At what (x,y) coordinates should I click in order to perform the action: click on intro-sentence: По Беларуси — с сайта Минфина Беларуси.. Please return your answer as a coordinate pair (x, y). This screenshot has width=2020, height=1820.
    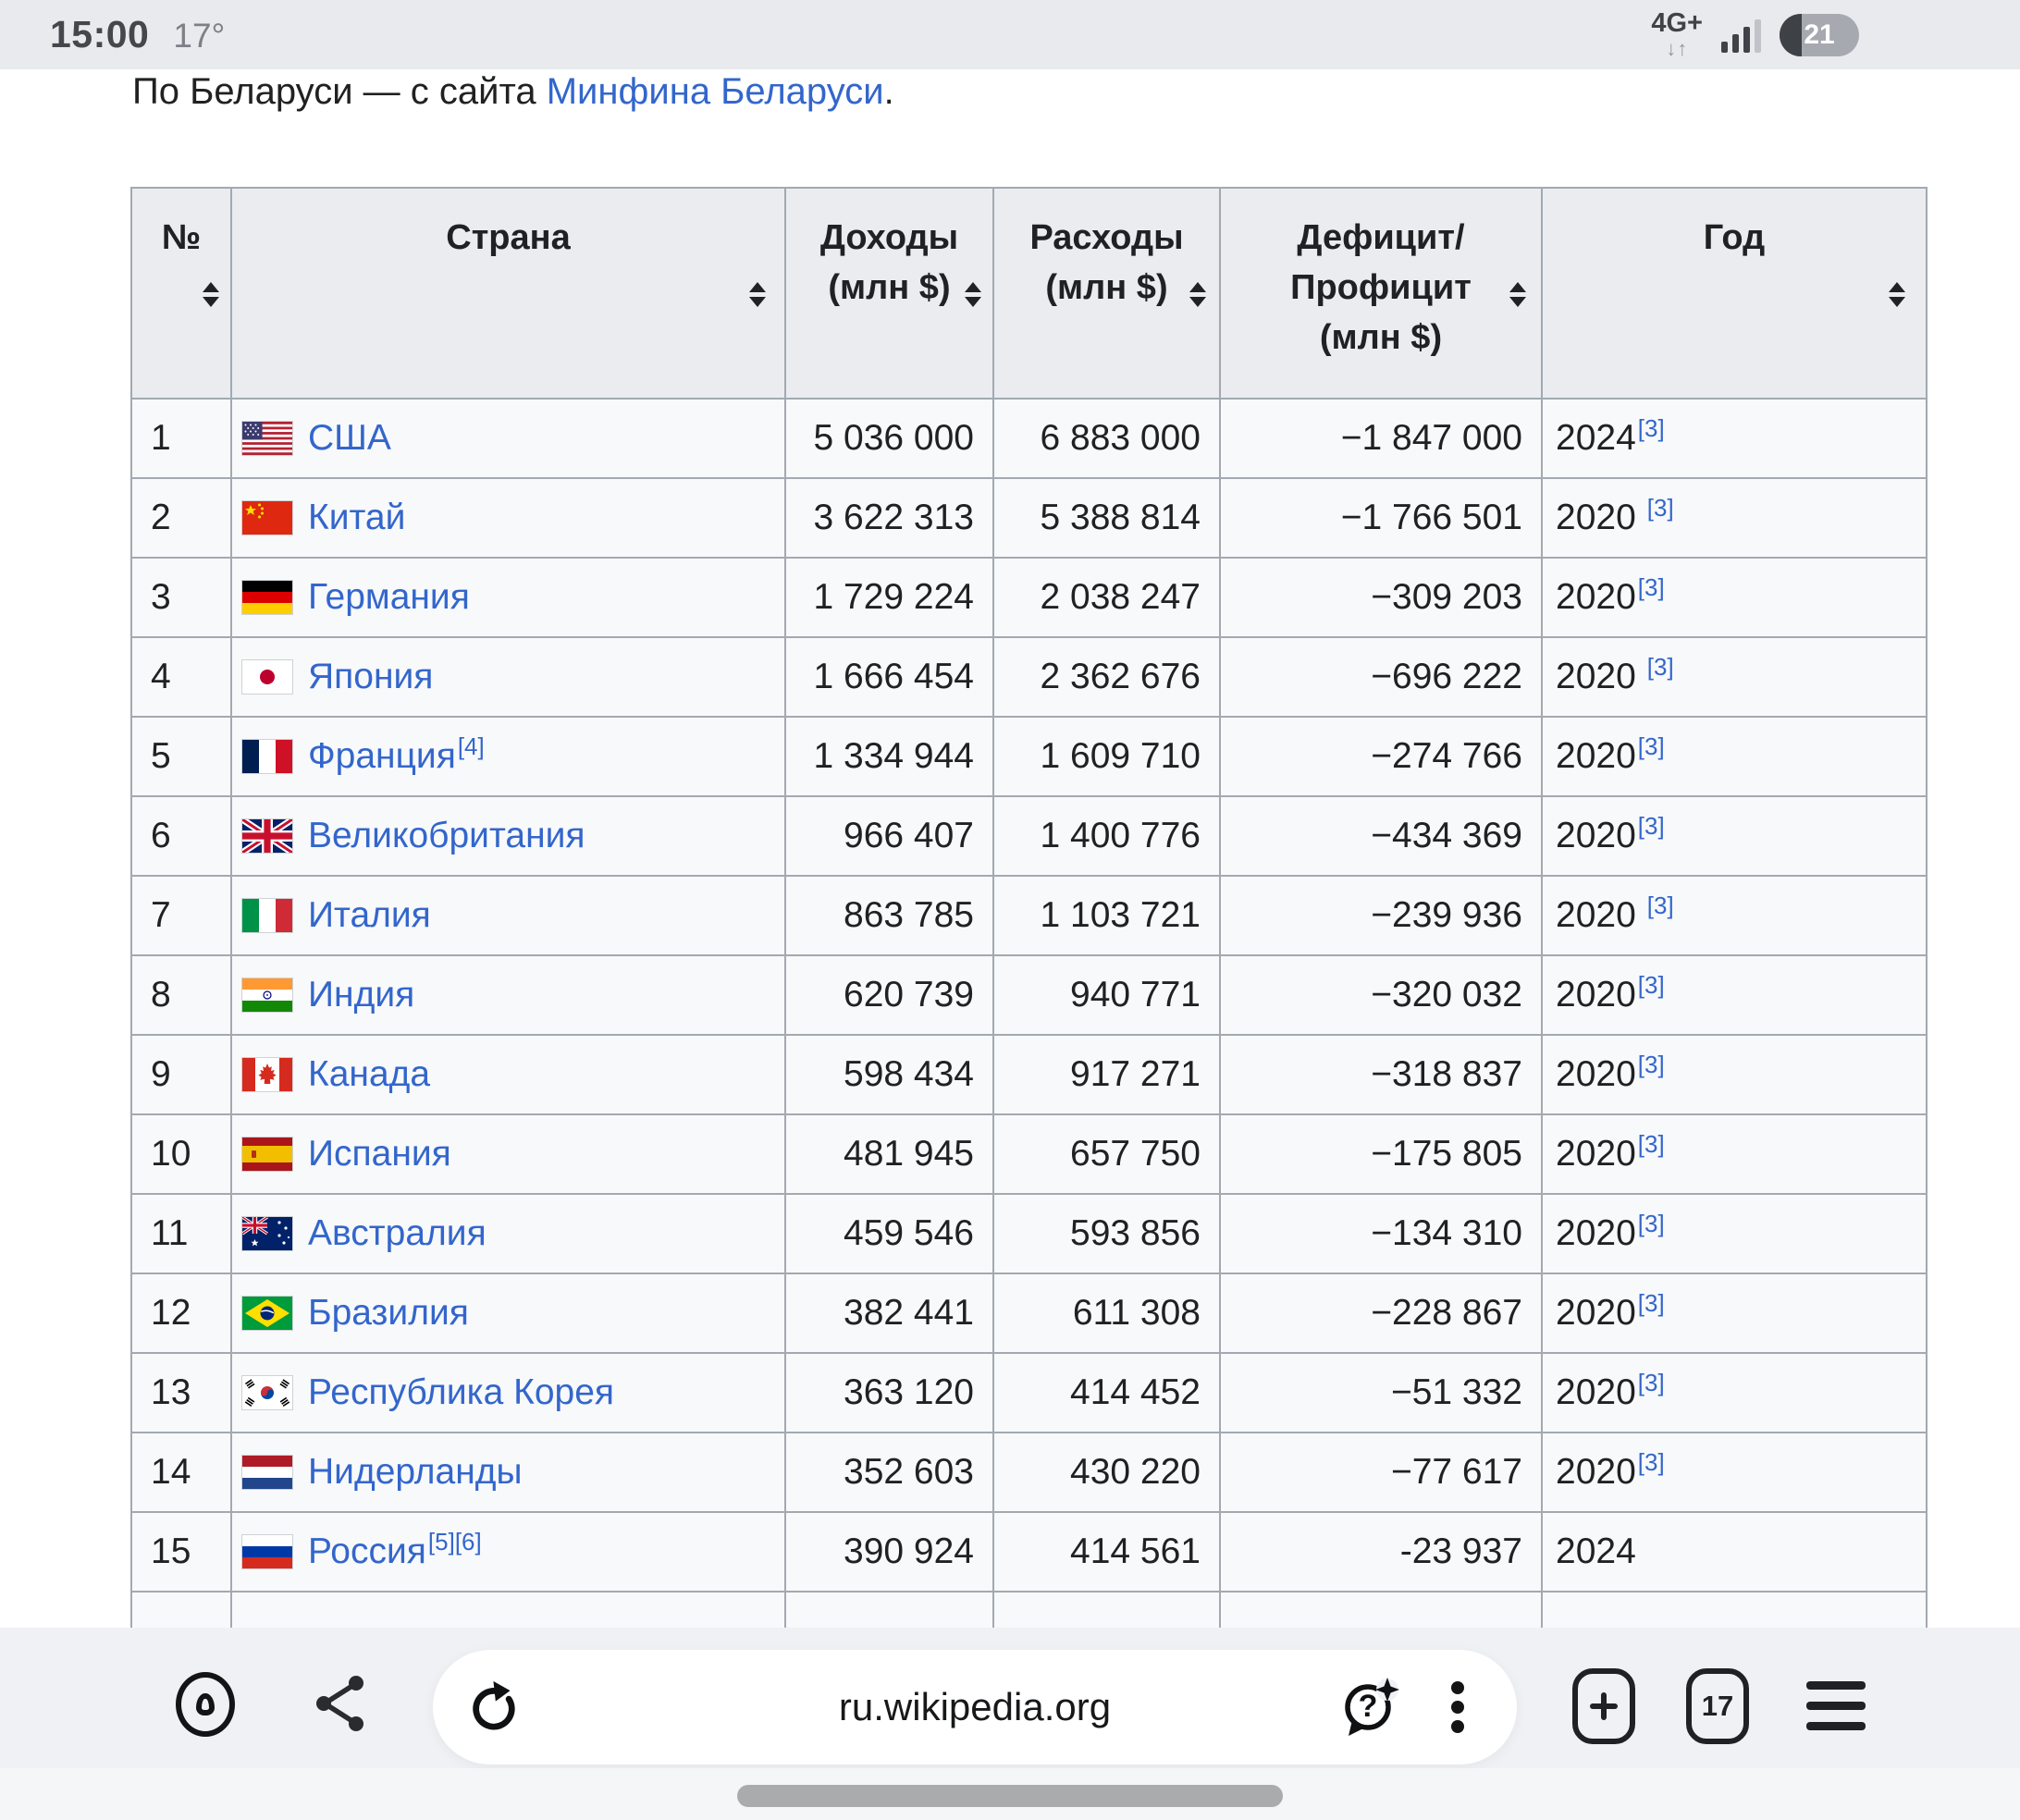
    Looking at the image, I should click on (513, 91).